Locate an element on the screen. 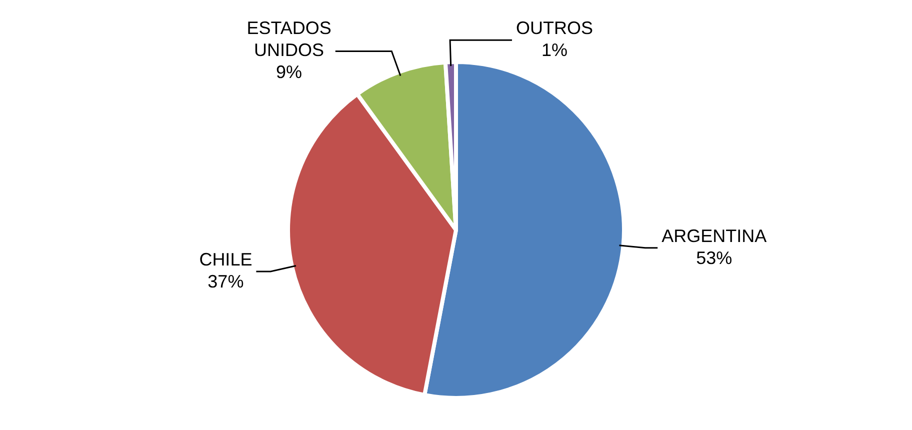 The width and height of the screenshot is (912, 430). data-label: 53% is located at coordinates (714, 258).